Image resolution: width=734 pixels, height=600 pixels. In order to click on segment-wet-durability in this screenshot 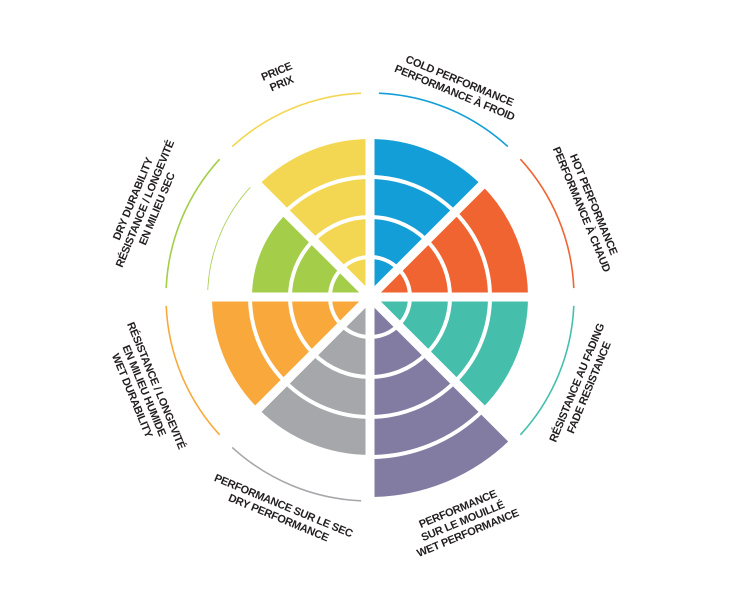, I will do `click(290, 354)`.